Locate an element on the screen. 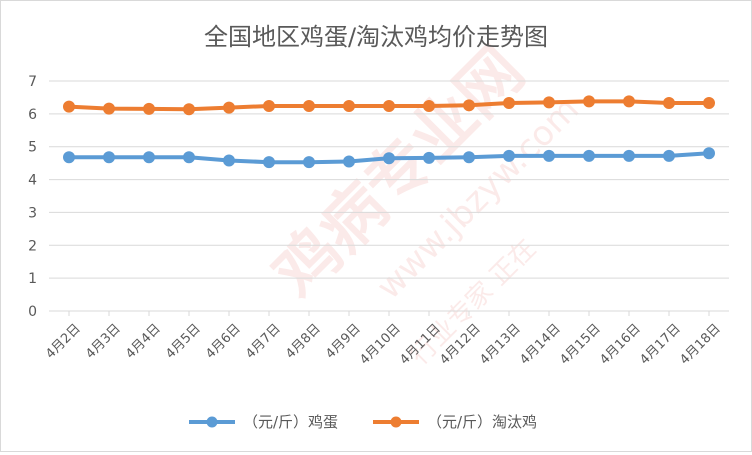 The height and width of the screenshot is (455, 752). x-tick-label: 4月4日 is located at coordinates (143, 341).